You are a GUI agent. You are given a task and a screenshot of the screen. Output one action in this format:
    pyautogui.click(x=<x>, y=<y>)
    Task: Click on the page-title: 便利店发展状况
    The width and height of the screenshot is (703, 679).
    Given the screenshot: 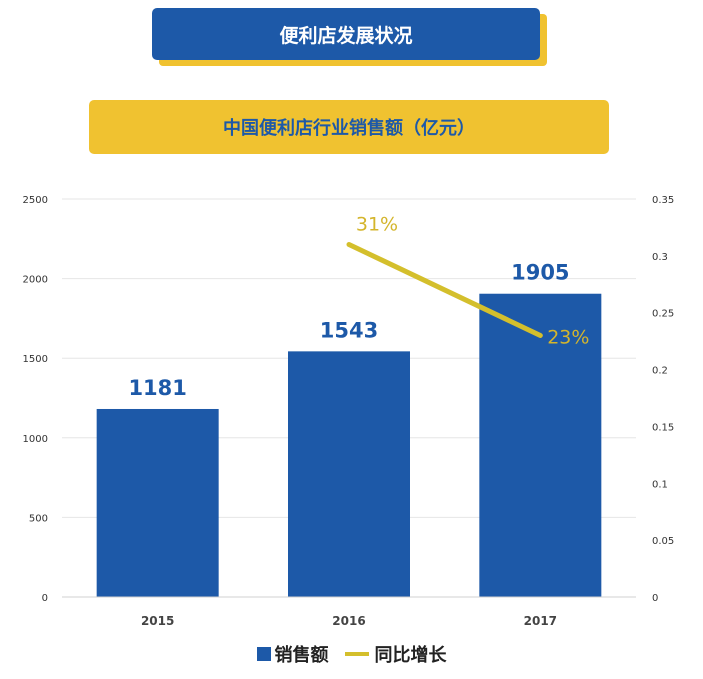 What is the action you would take?
    pyautogui.click(x=346, y=35)
    